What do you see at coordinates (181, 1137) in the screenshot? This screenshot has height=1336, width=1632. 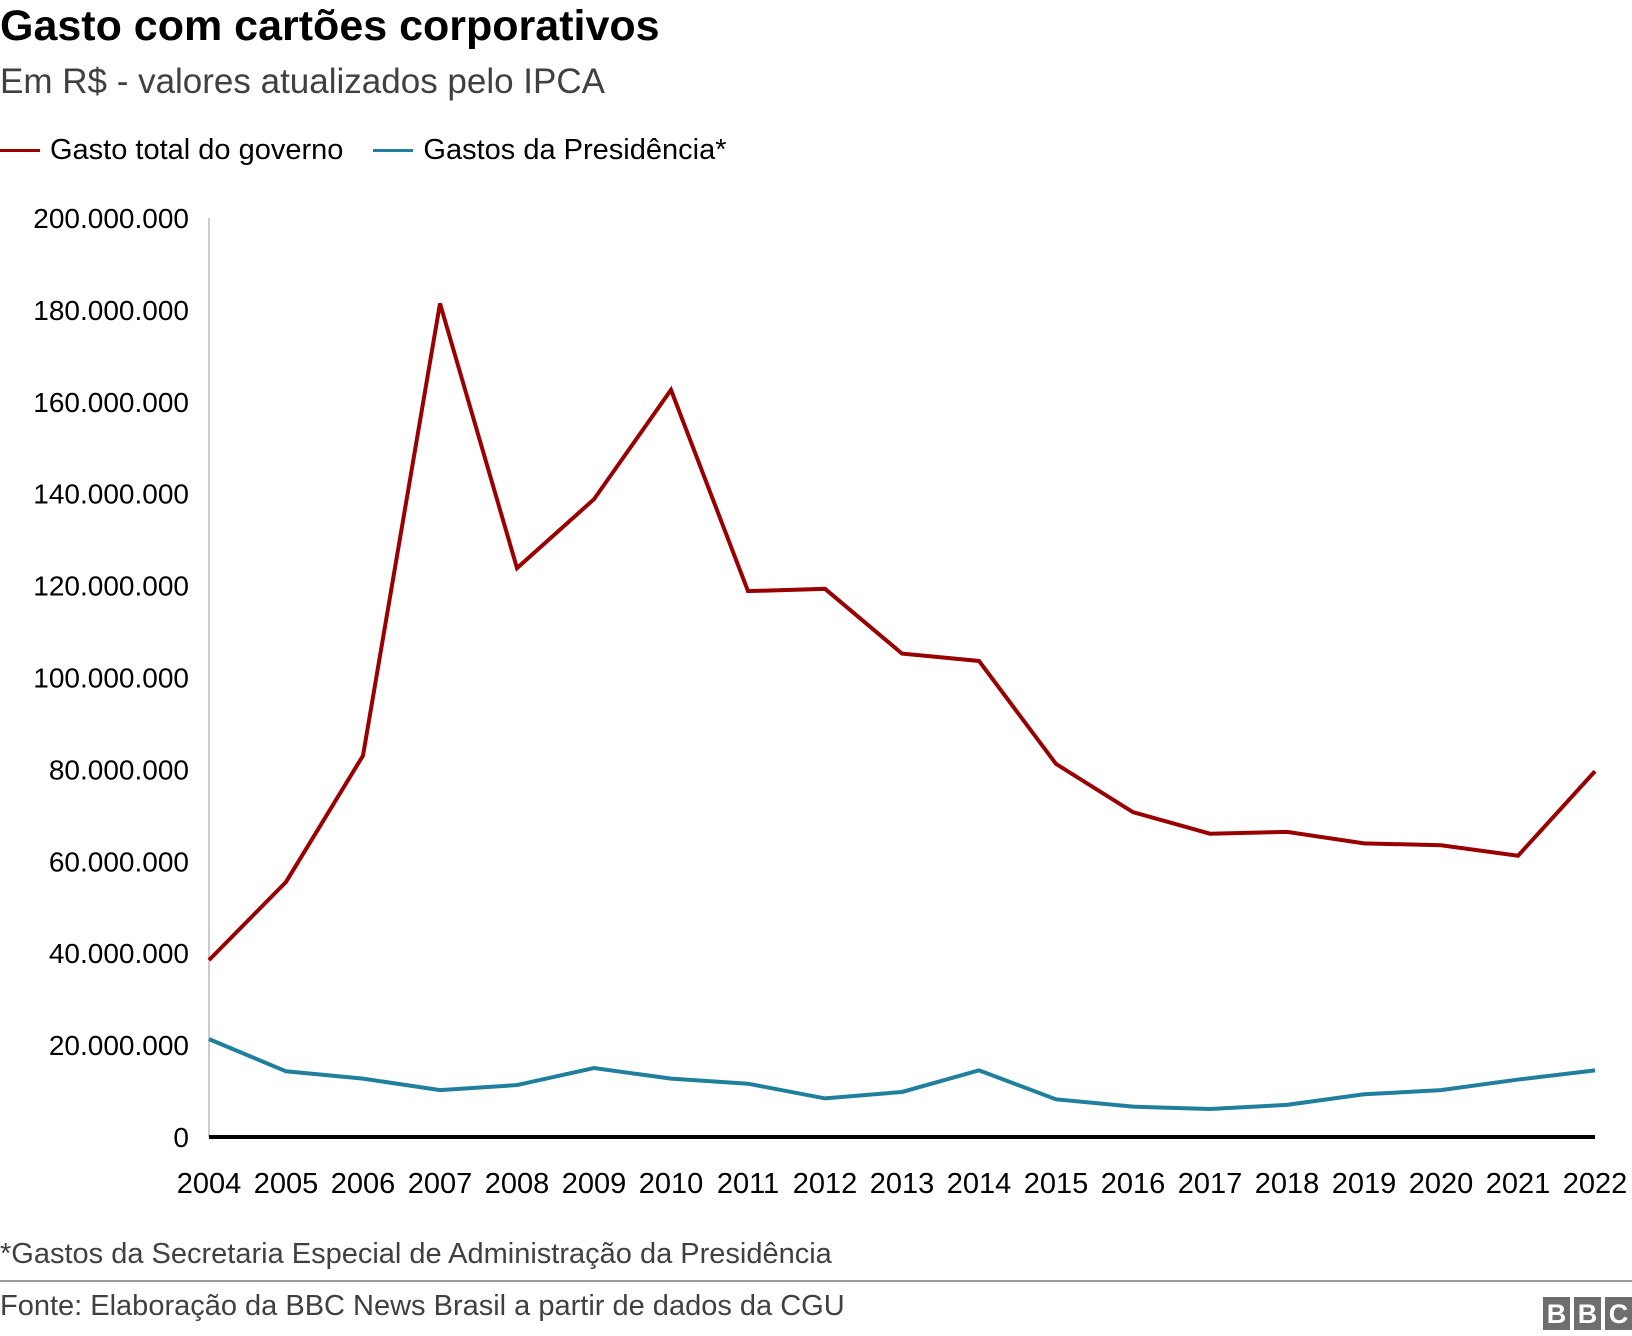 I see `y-tick-label: 0` at bounding box center [181, 1137].